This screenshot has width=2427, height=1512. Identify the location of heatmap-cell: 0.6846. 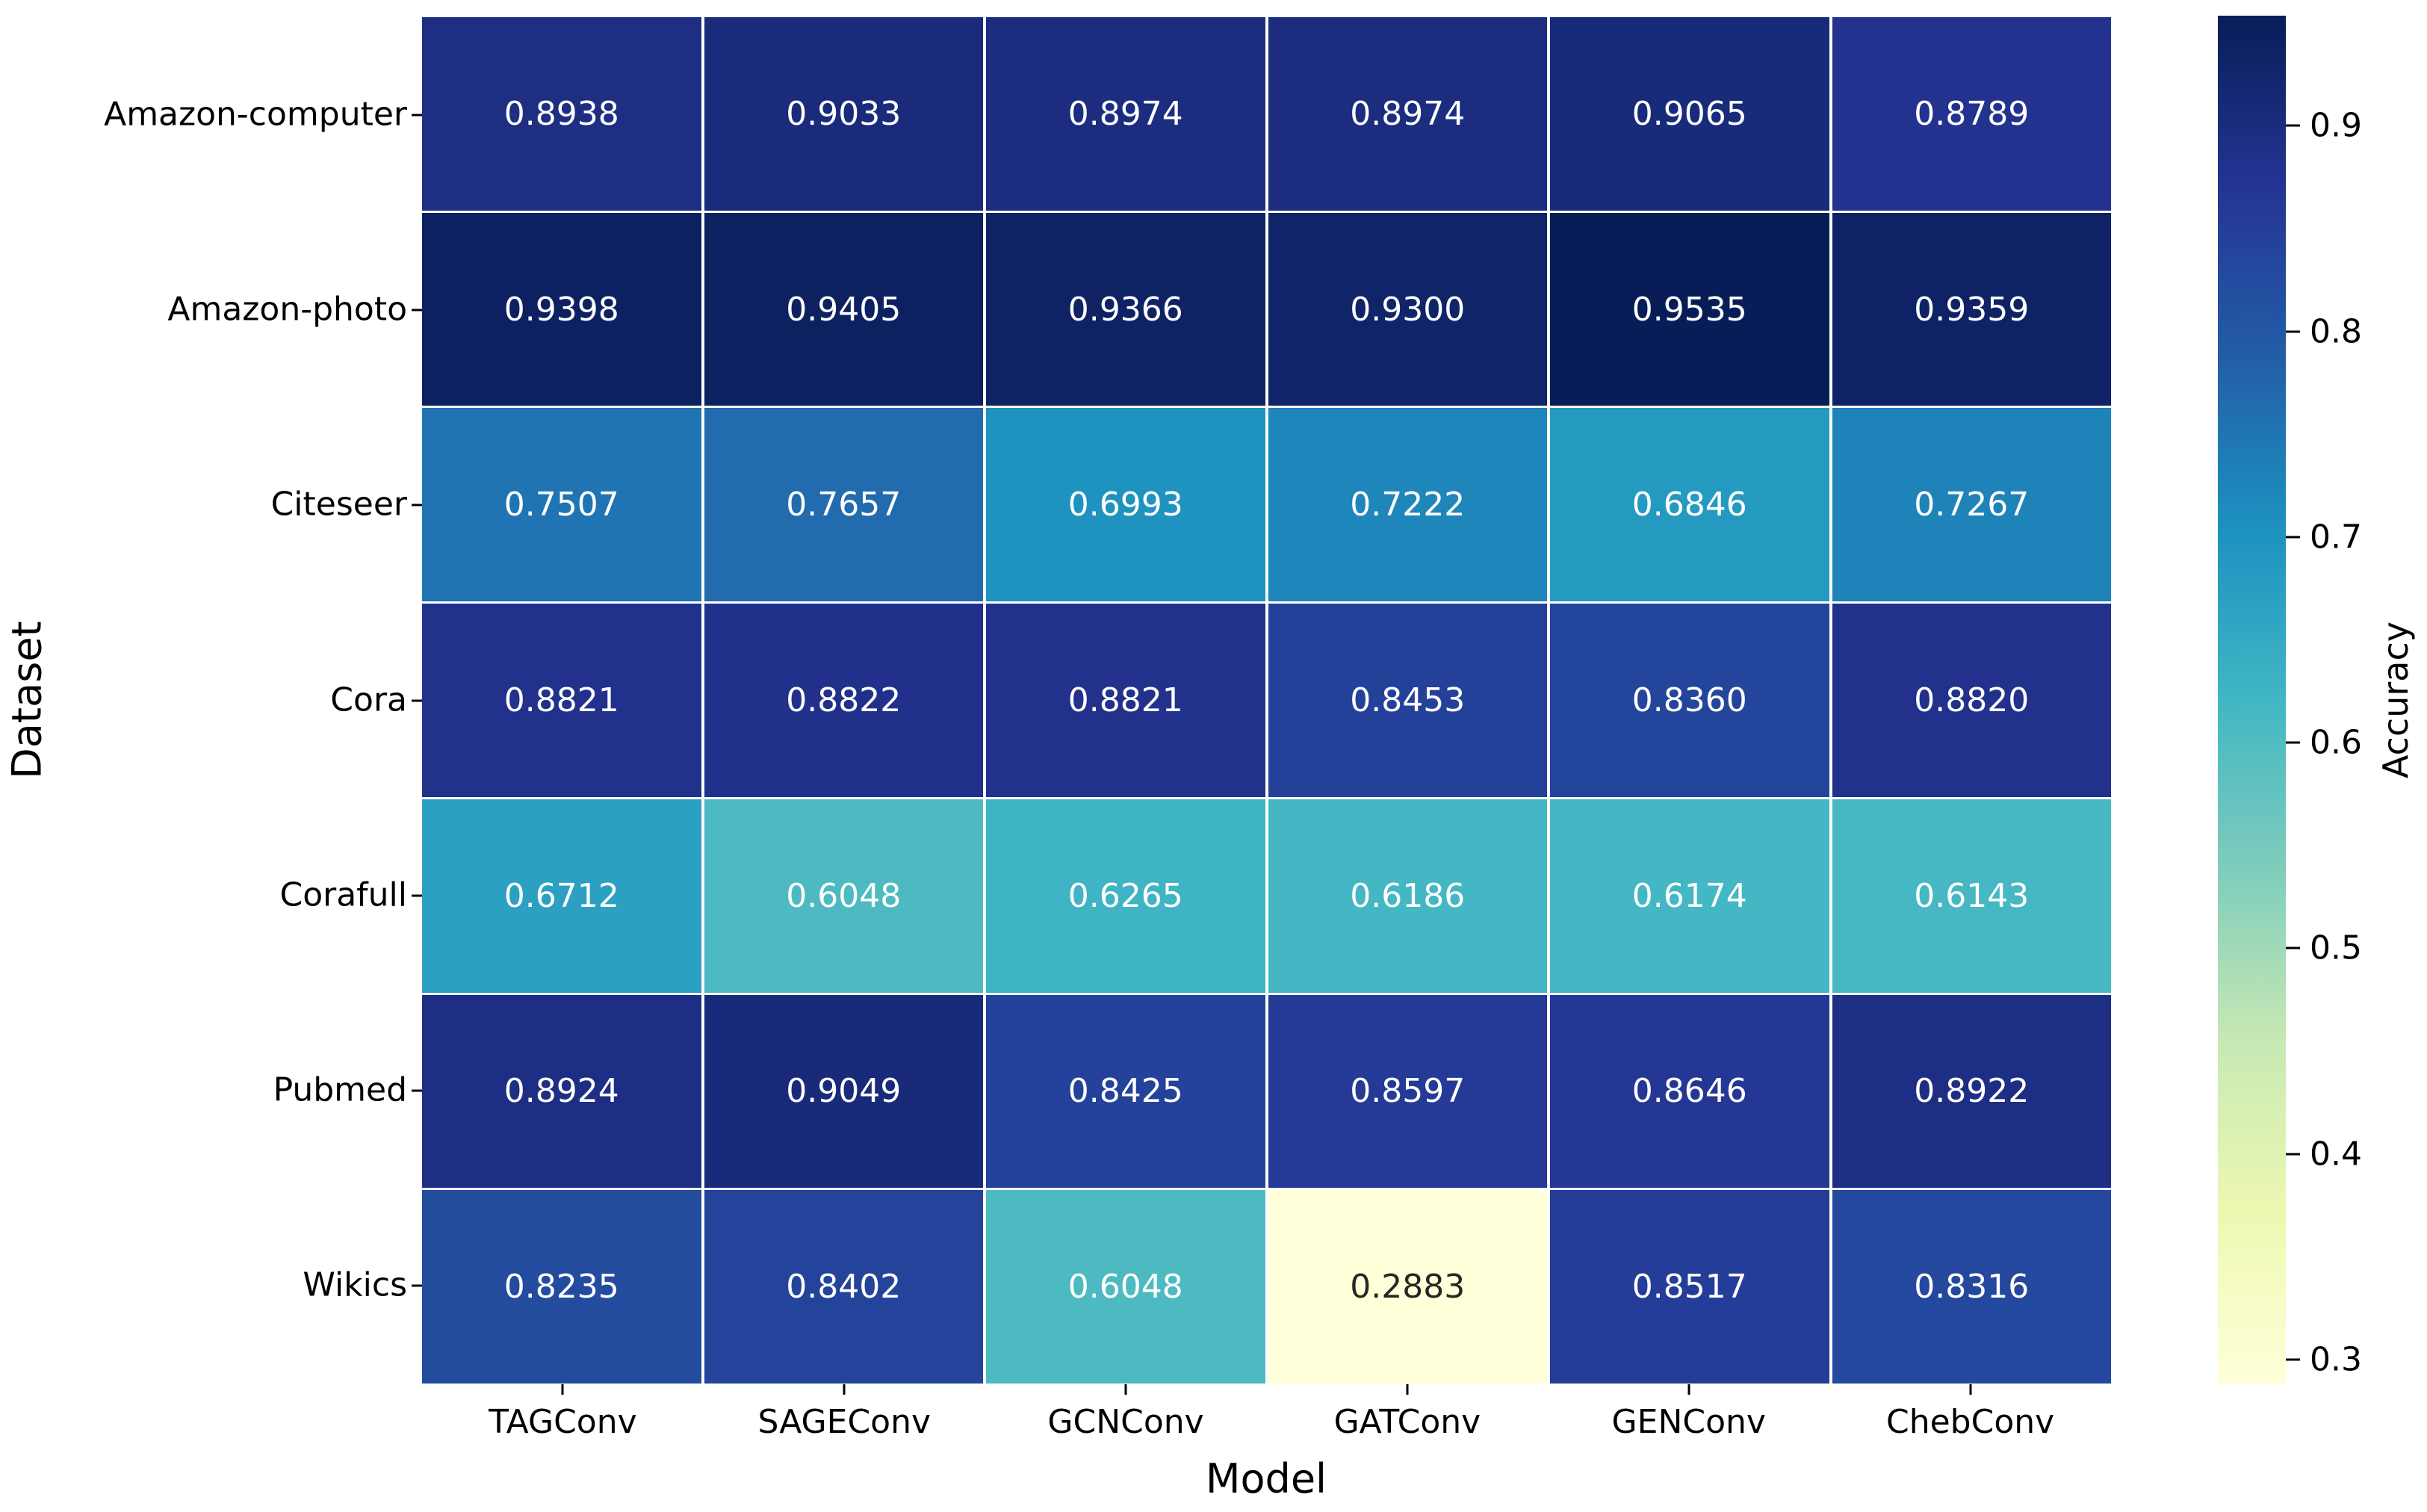
(1689, 505).